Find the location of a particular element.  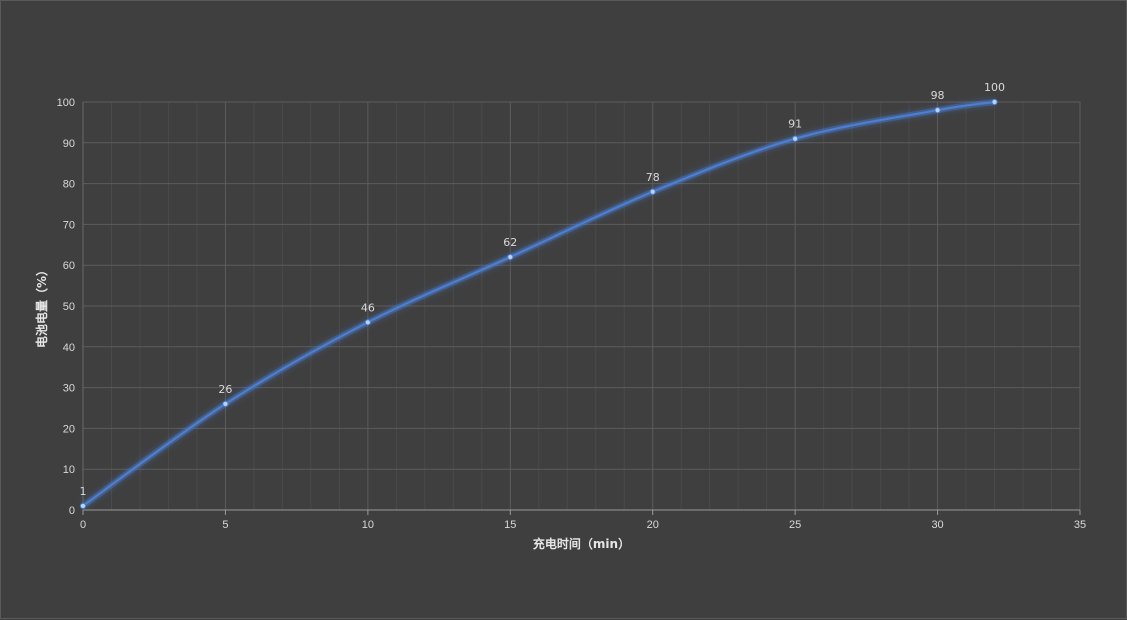

x-tick-label: 35 is located at coordinates (1080, 525).